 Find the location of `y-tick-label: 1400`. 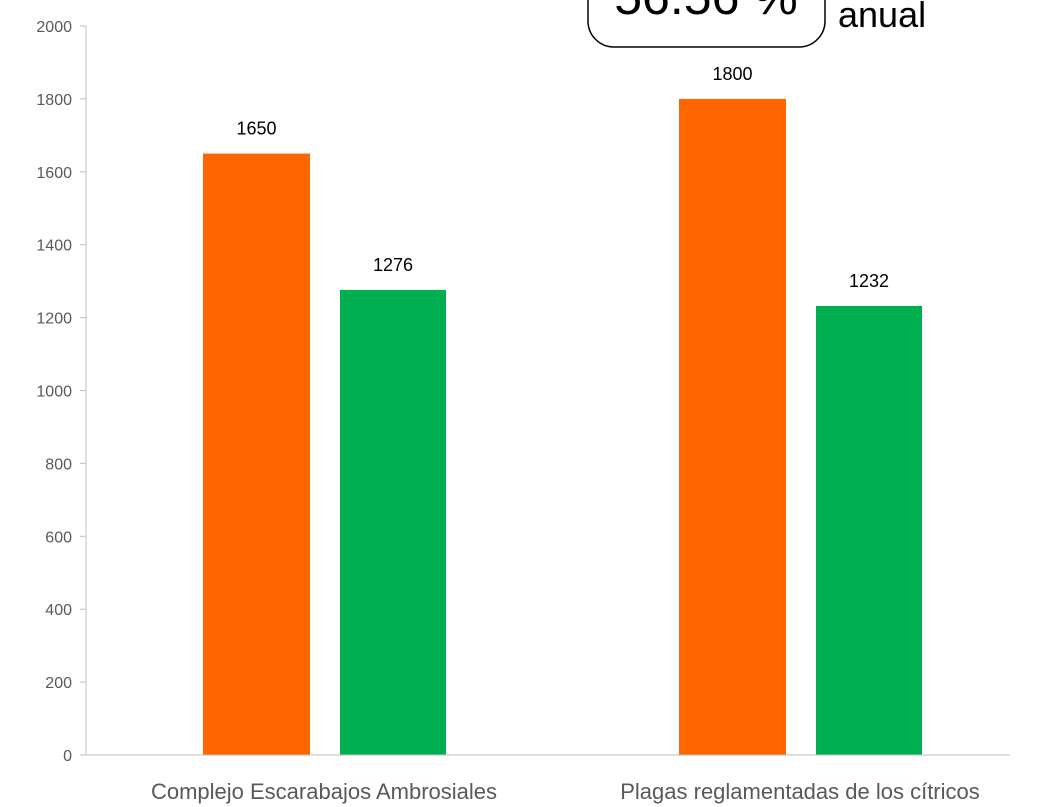

y-tick-label: 1400 is located at coordinates (54, 246).